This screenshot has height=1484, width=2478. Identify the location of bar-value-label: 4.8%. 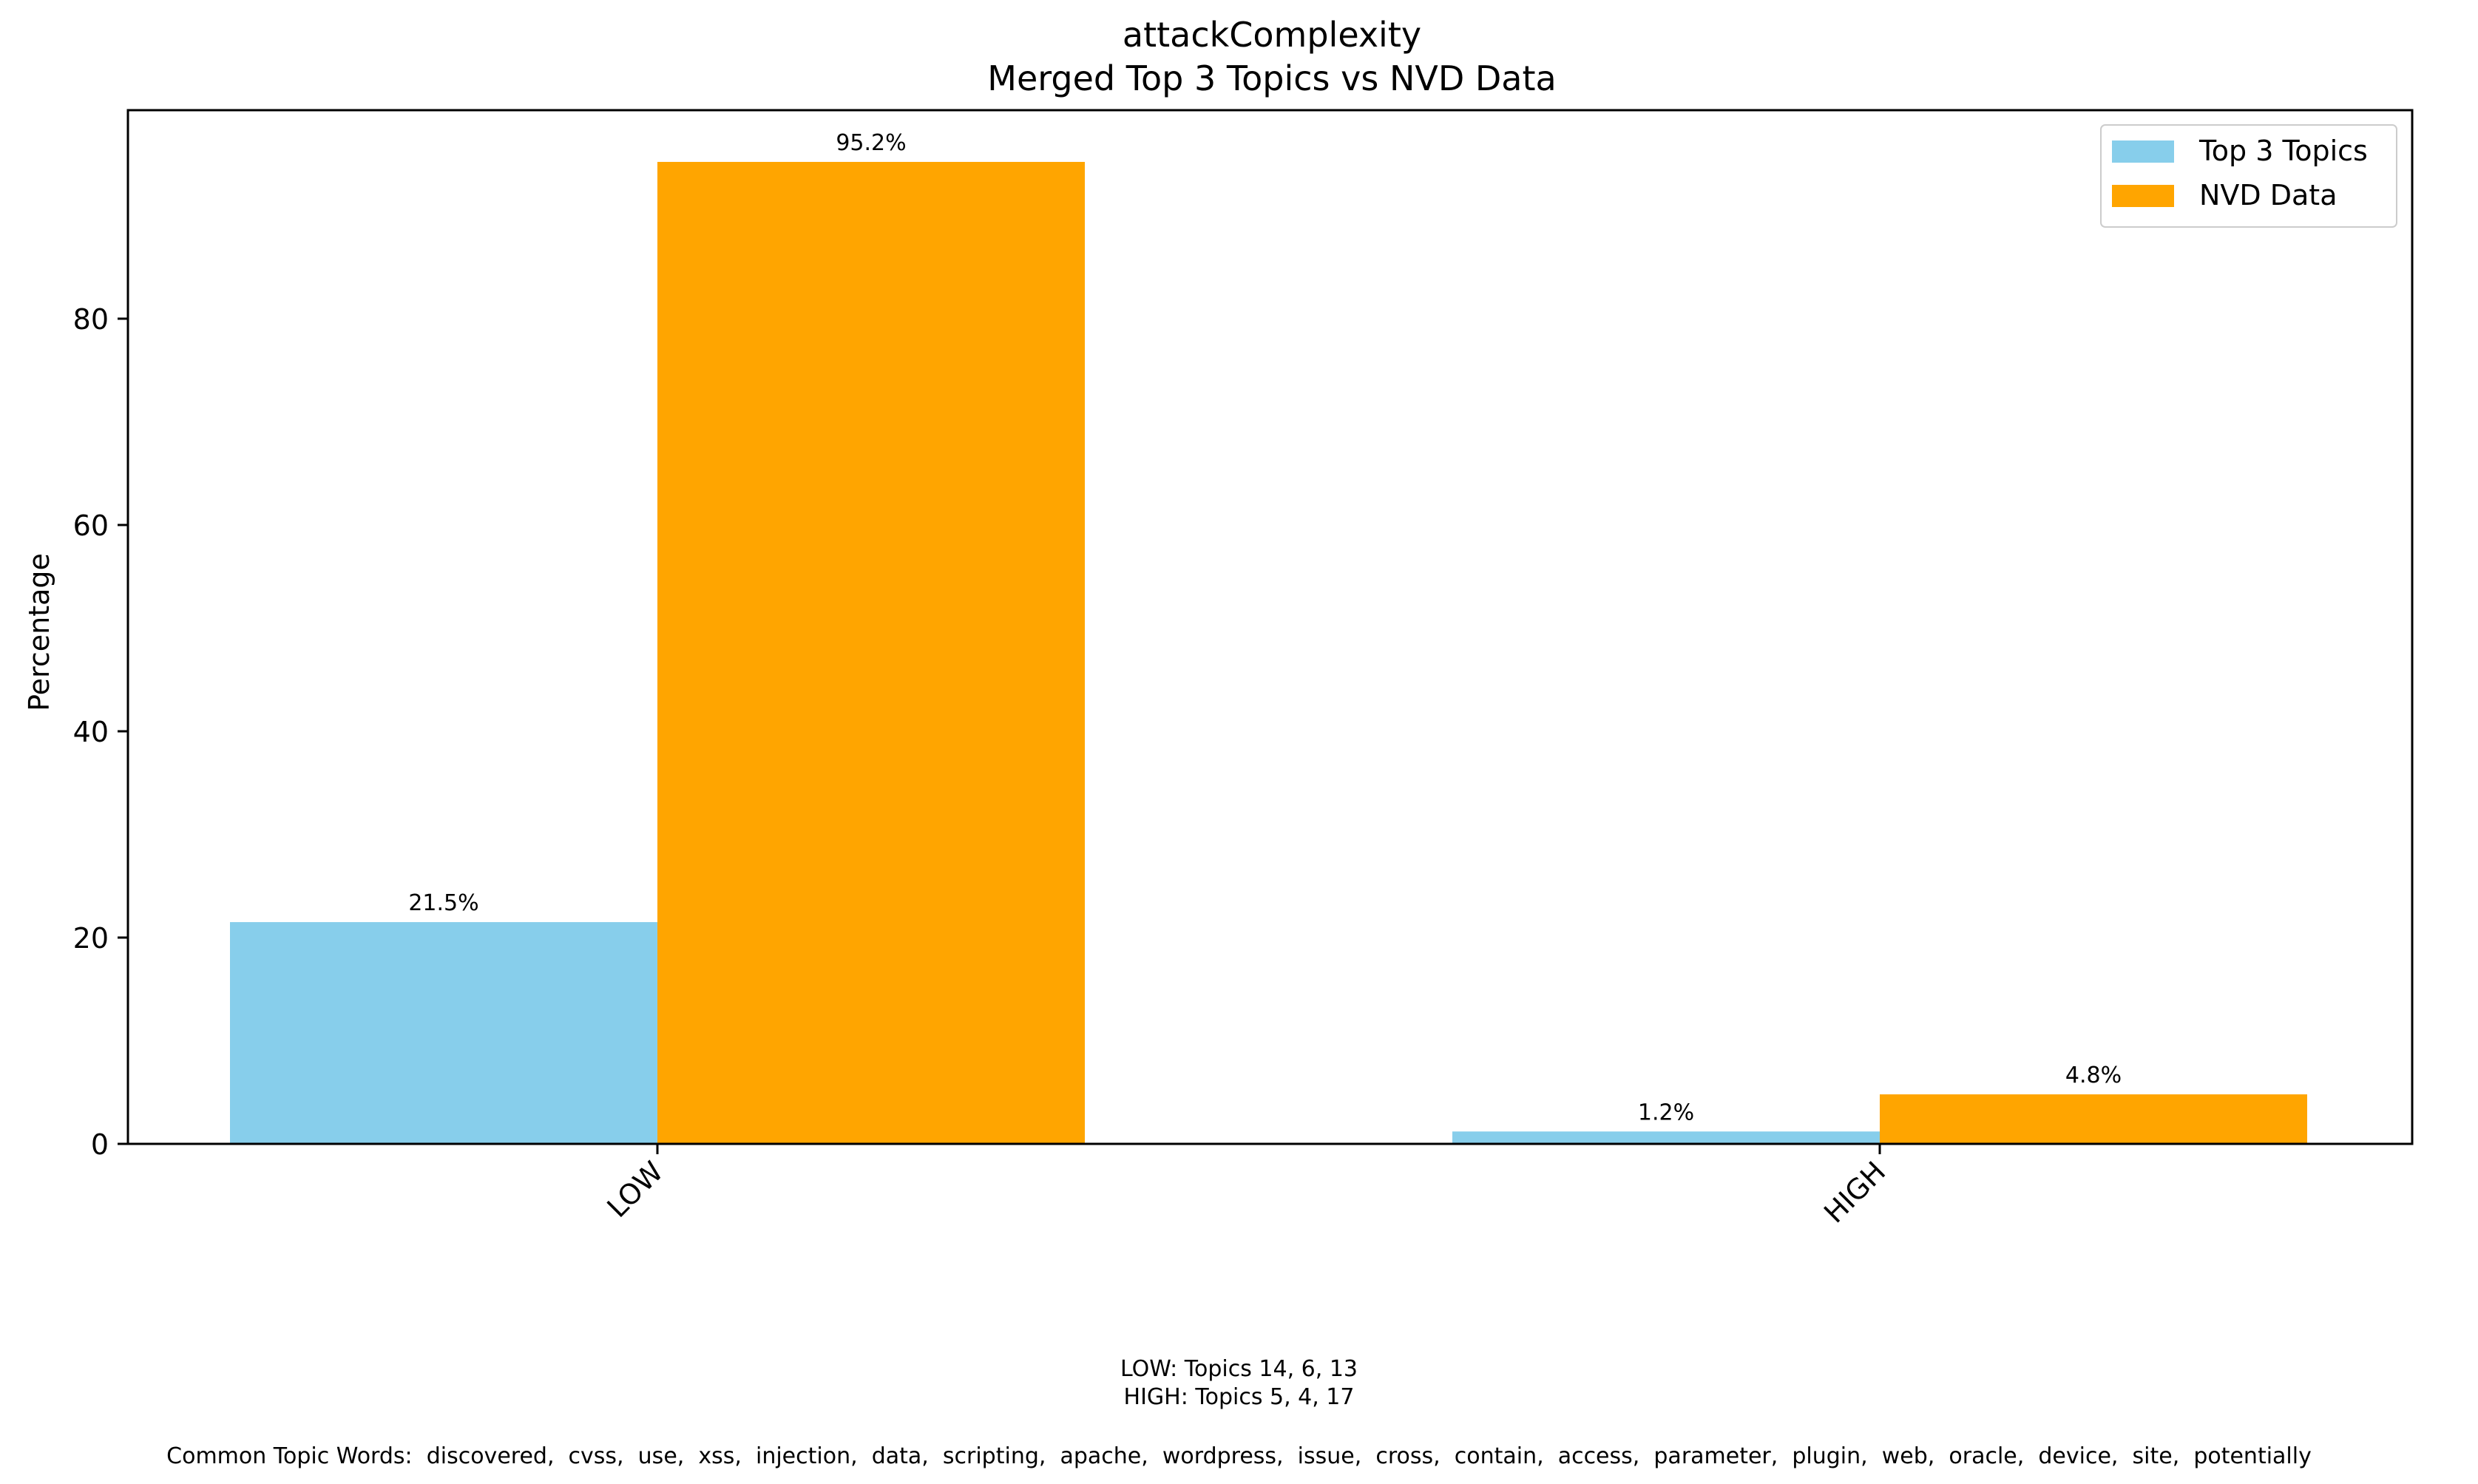
(2093, 1075).